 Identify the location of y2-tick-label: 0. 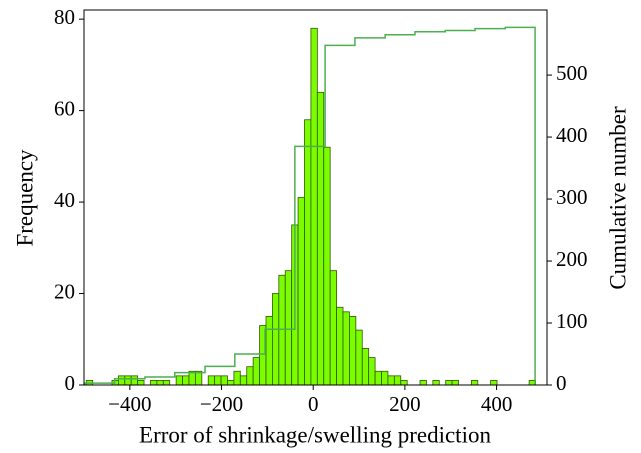
(561, 383).